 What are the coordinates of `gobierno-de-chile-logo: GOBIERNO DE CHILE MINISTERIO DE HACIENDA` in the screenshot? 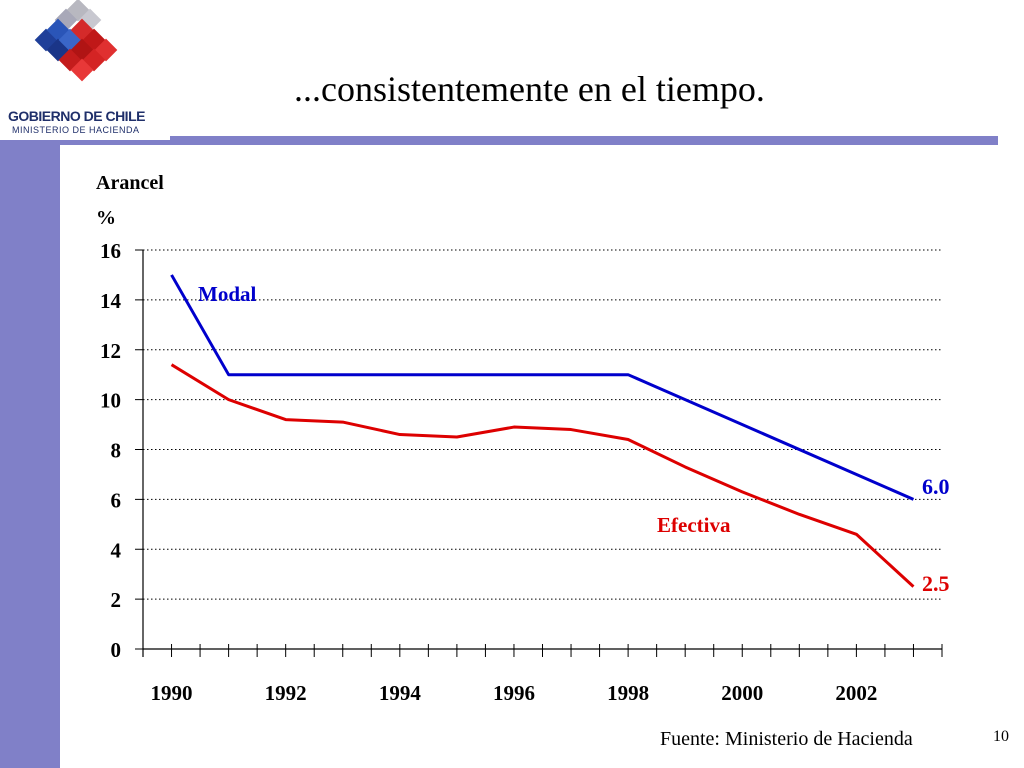 It's located at (85, 70).